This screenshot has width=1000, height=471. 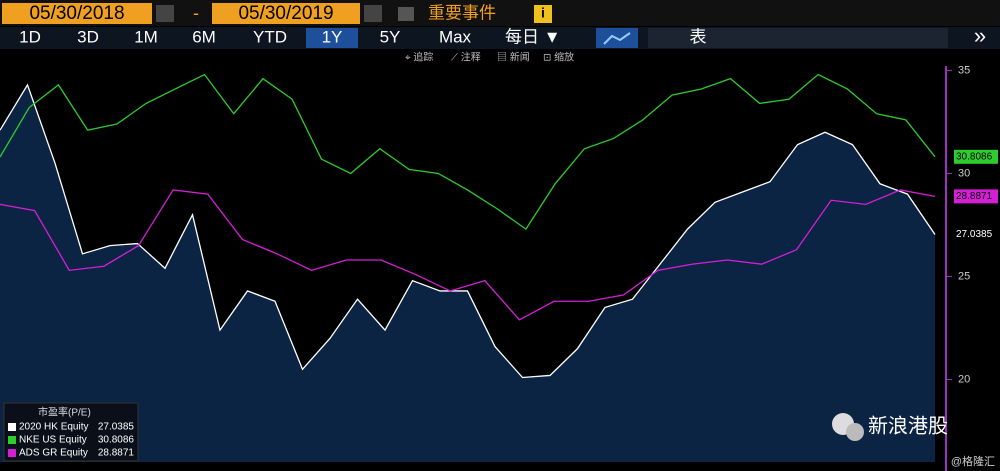 What do you see at coordinates (88, 36) in the screenshot?
I see `range-button: 3D` at bounding box center [88, 36].